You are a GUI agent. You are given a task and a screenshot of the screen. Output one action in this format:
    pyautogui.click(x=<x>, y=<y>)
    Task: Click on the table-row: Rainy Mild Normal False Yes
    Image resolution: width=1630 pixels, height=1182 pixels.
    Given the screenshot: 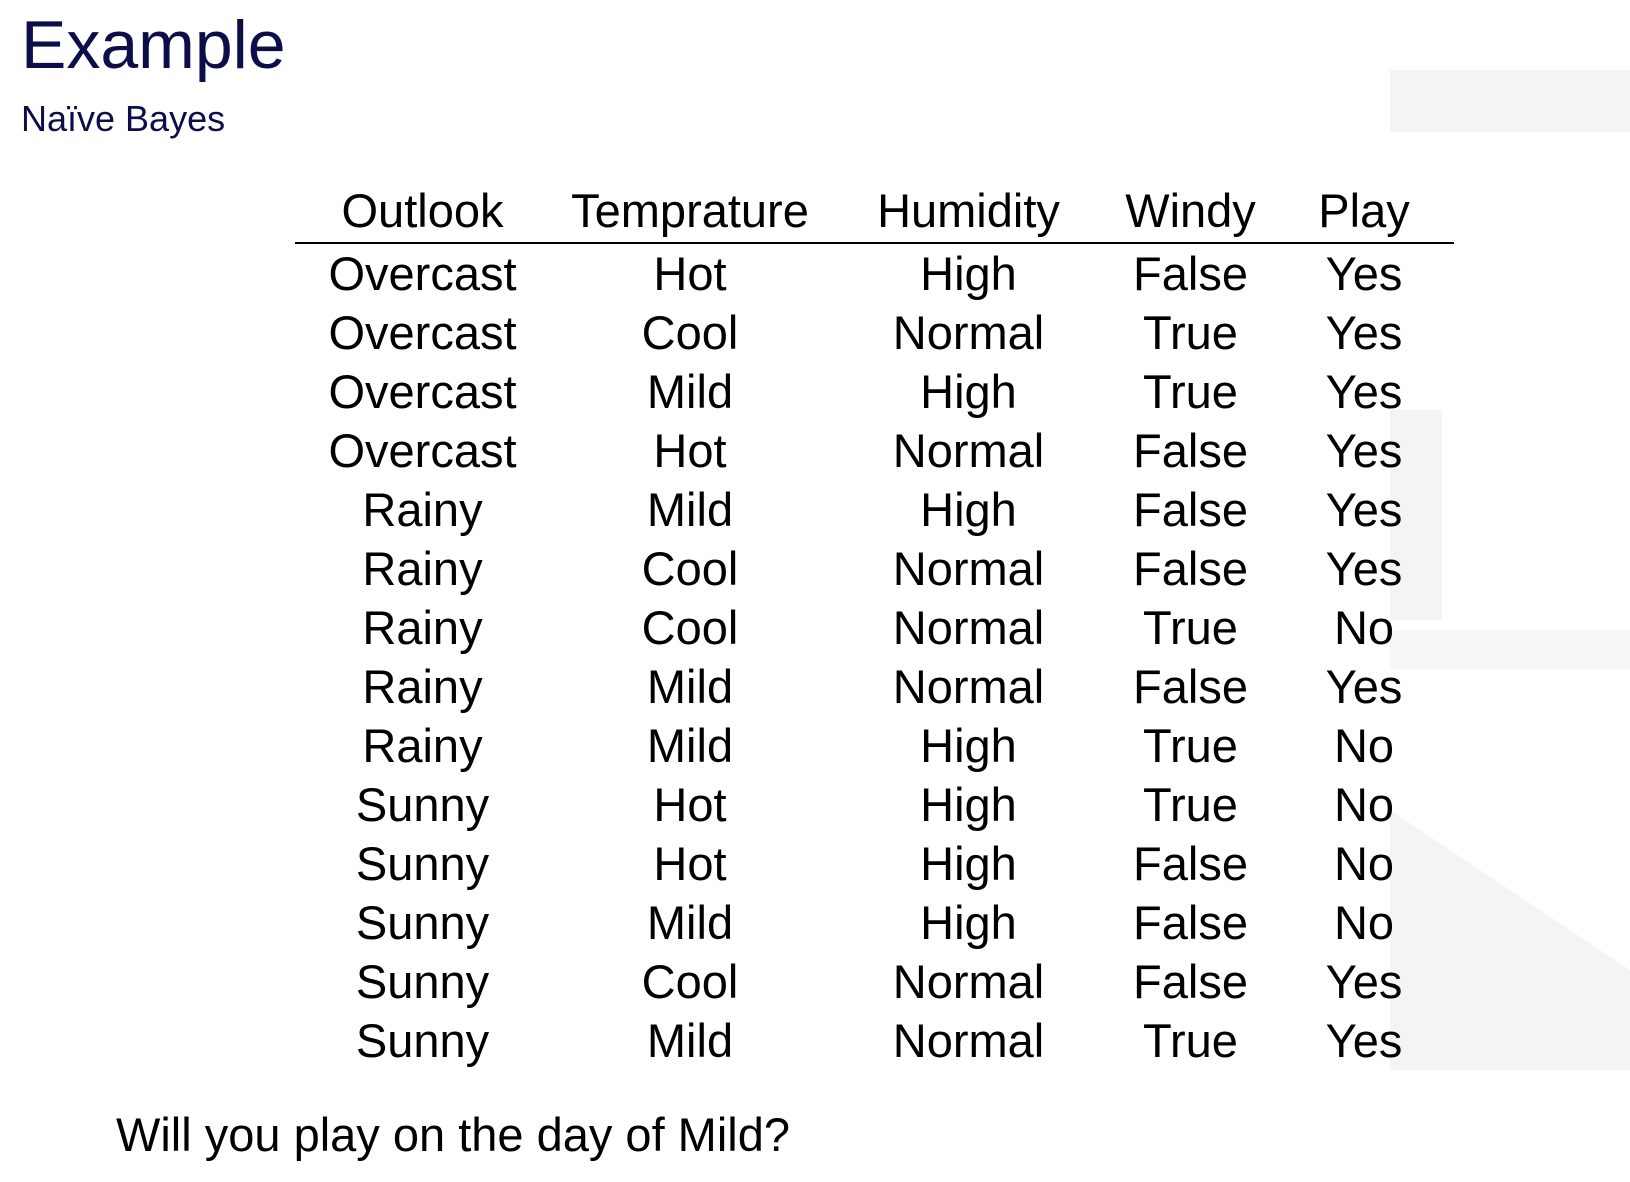 What is the action you would take?
    pyautogui.click(x=874, y=686)
    